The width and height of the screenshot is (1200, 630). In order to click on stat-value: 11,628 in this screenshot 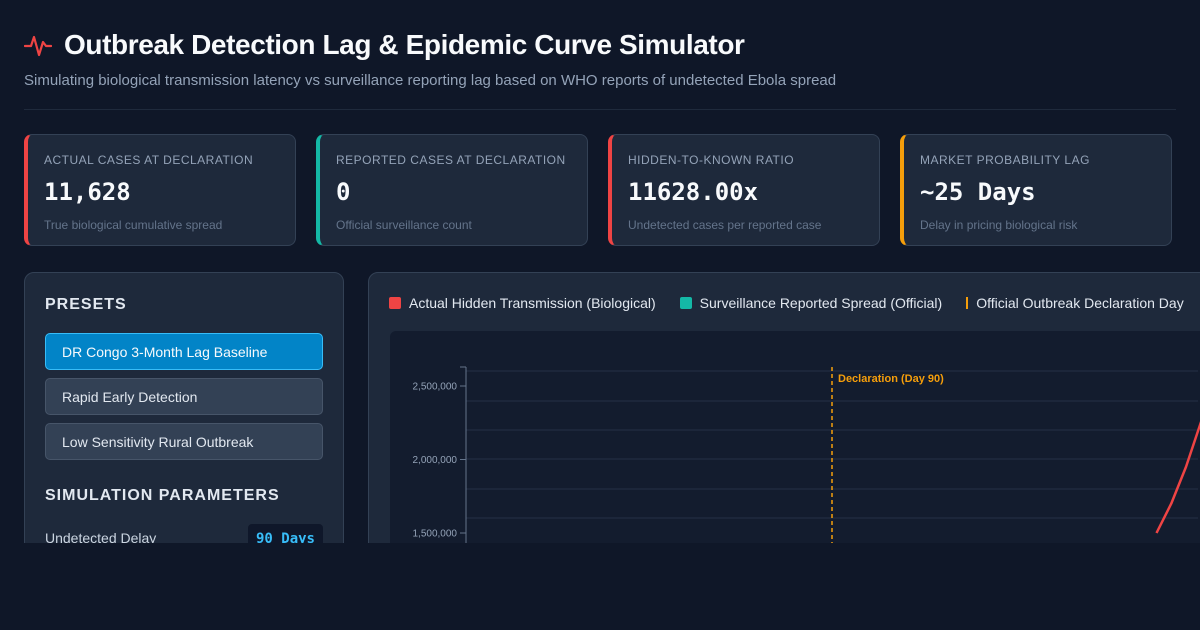, I will do `click(87, 192)`.